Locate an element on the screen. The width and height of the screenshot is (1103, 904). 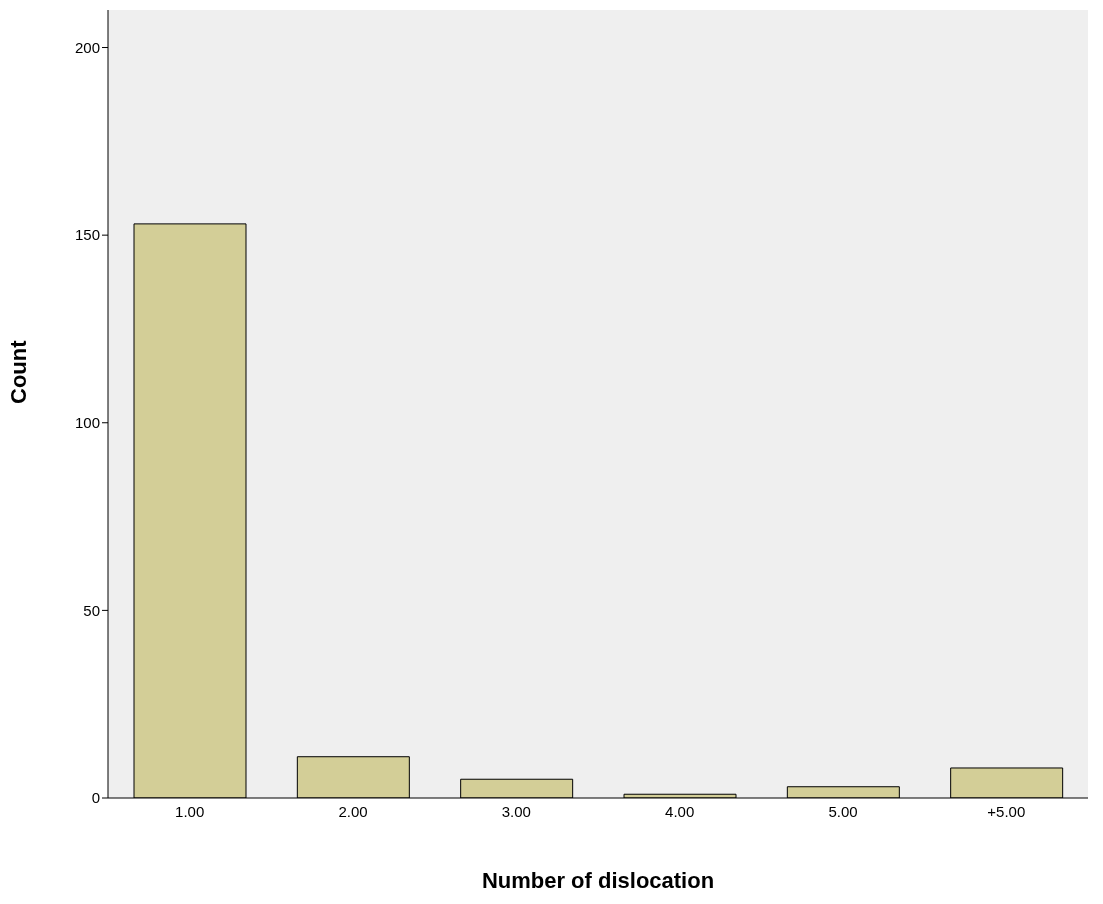
y-tick-label: 100 is located at coordinates (87, 423).